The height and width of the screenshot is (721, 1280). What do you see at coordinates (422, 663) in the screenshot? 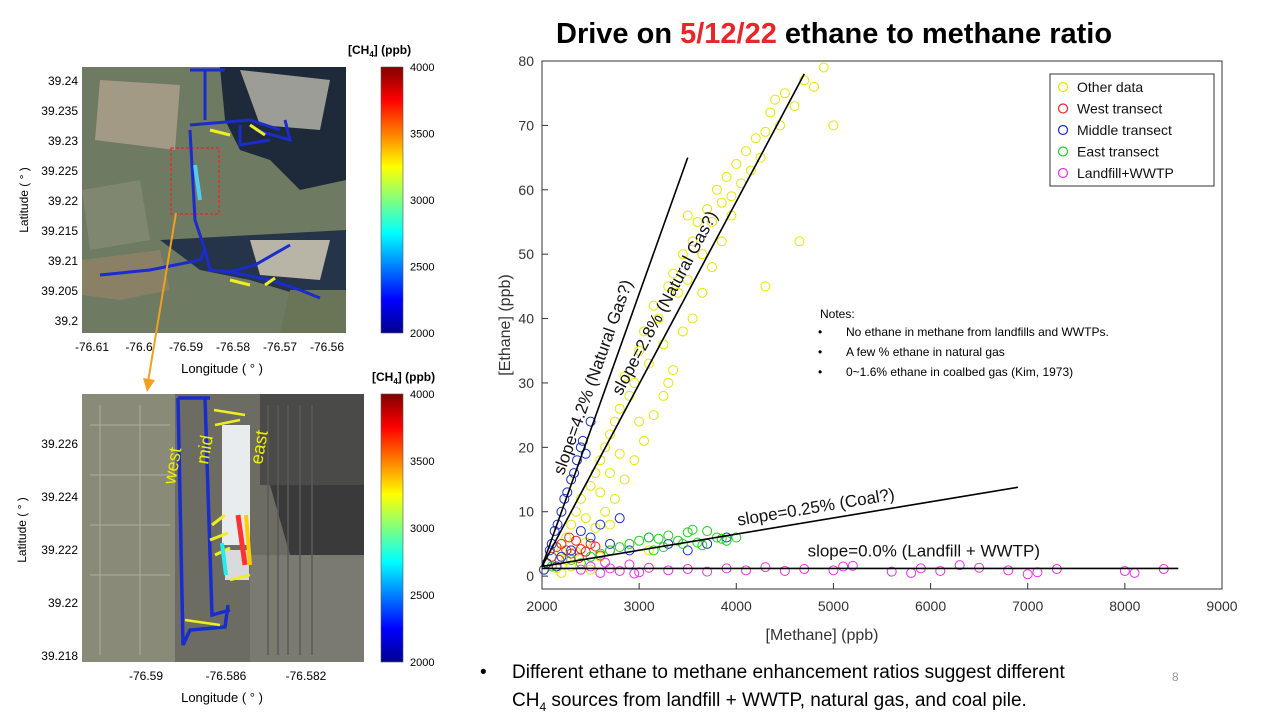
I see `colorbar-tick-label: 2000` at bounding box center [422, 663].